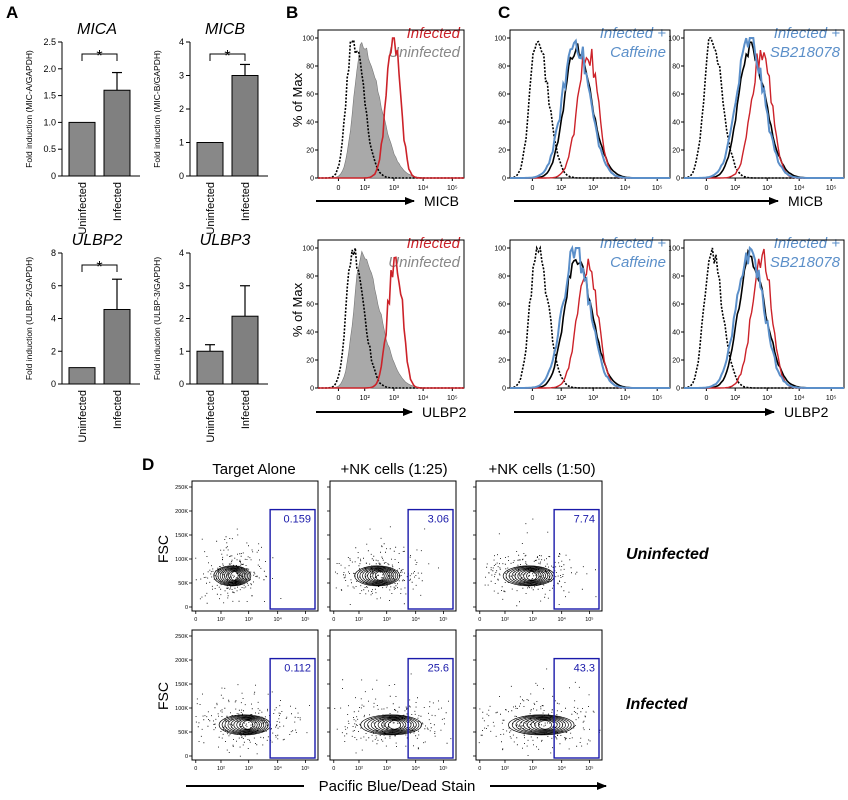 The image size is (848, 800). I want to click on panel-b-ylabel-top: % of Max, so click(297, 99).